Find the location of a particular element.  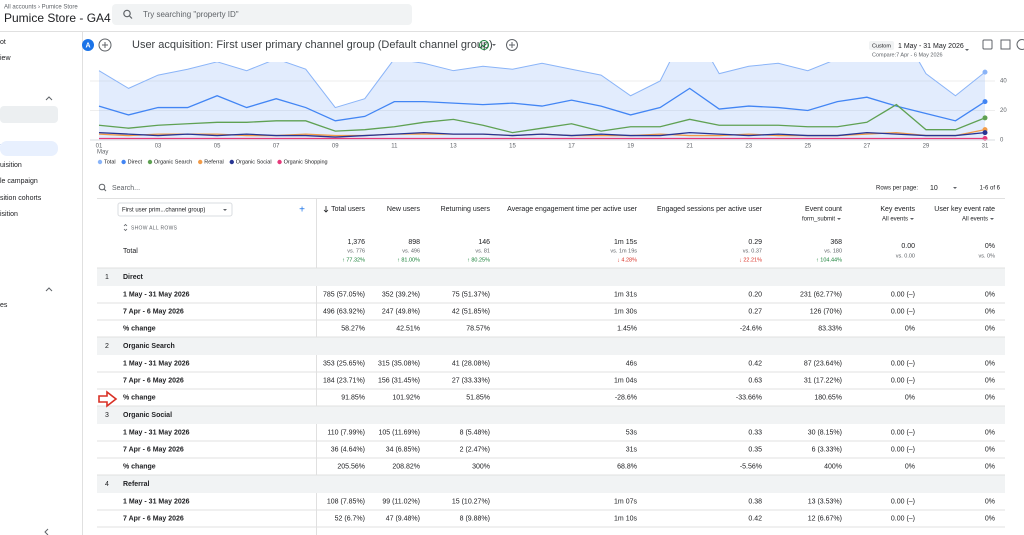

add-dimension: + is located at coordinates (302, 210).